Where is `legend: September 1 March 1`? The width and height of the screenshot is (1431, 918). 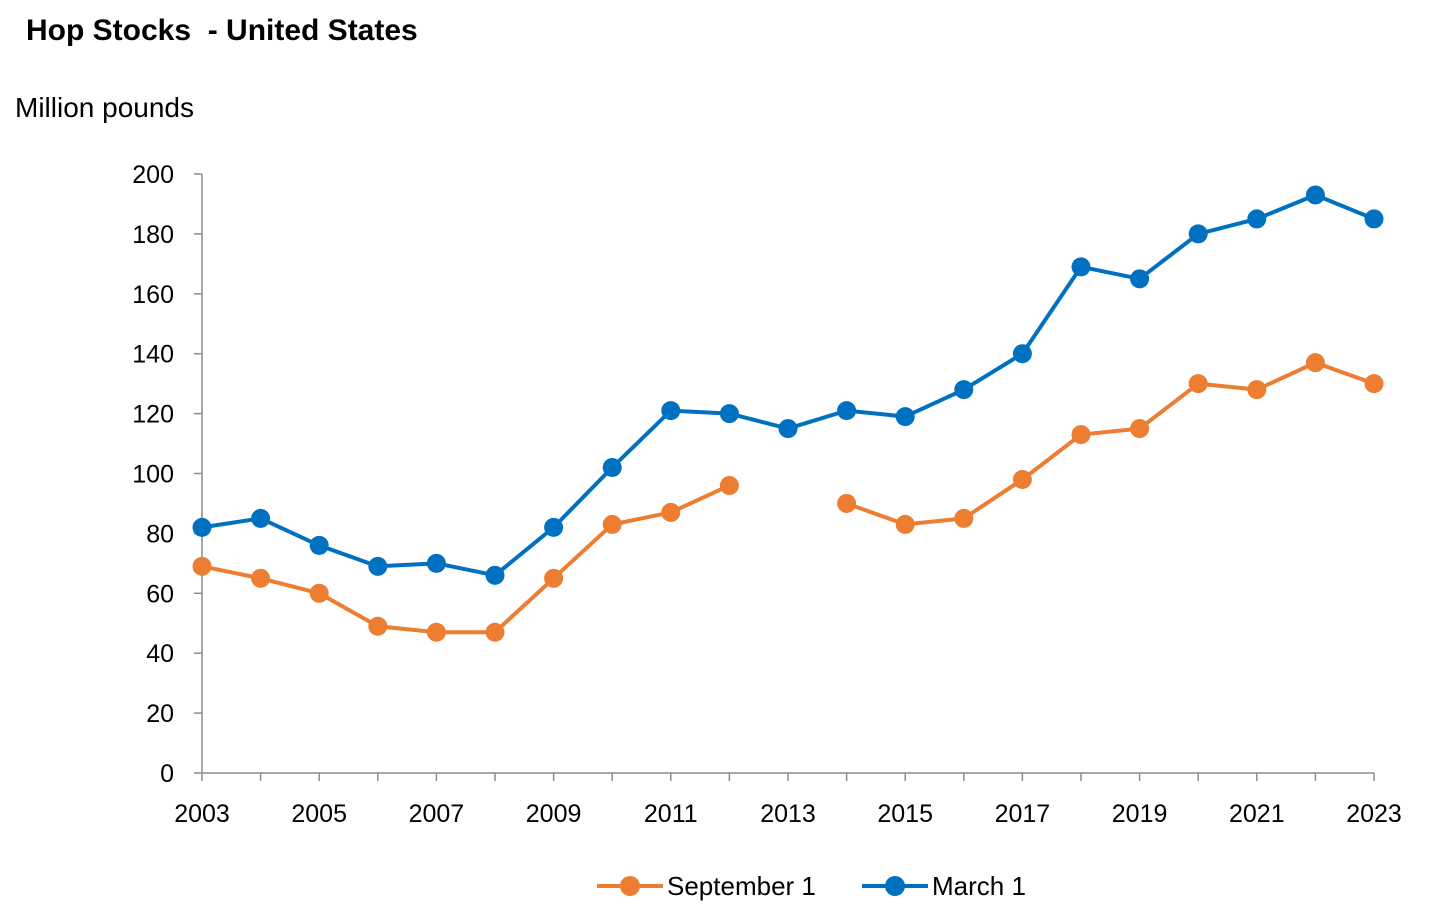 legend: September 1 March 1 is located at coordinates (715, 886).